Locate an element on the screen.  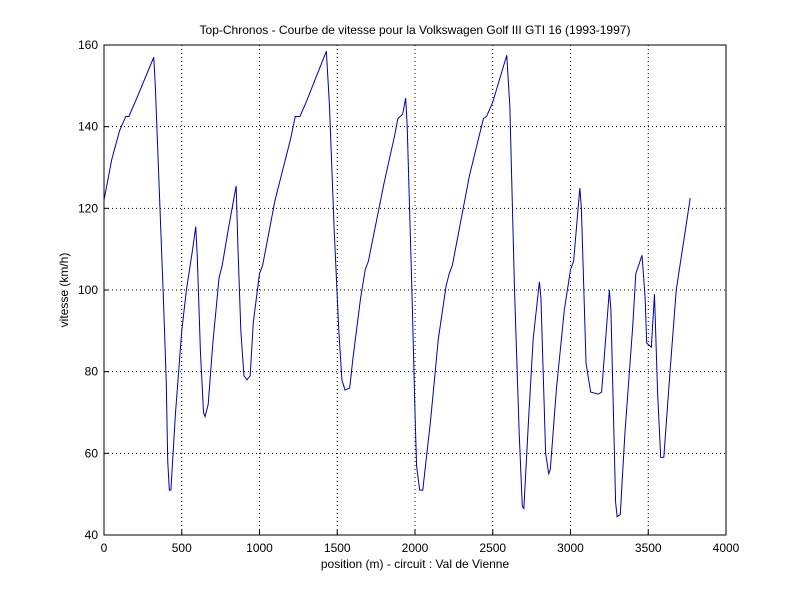
x-tick-label: 4000 is located at coordinates (726, 548).